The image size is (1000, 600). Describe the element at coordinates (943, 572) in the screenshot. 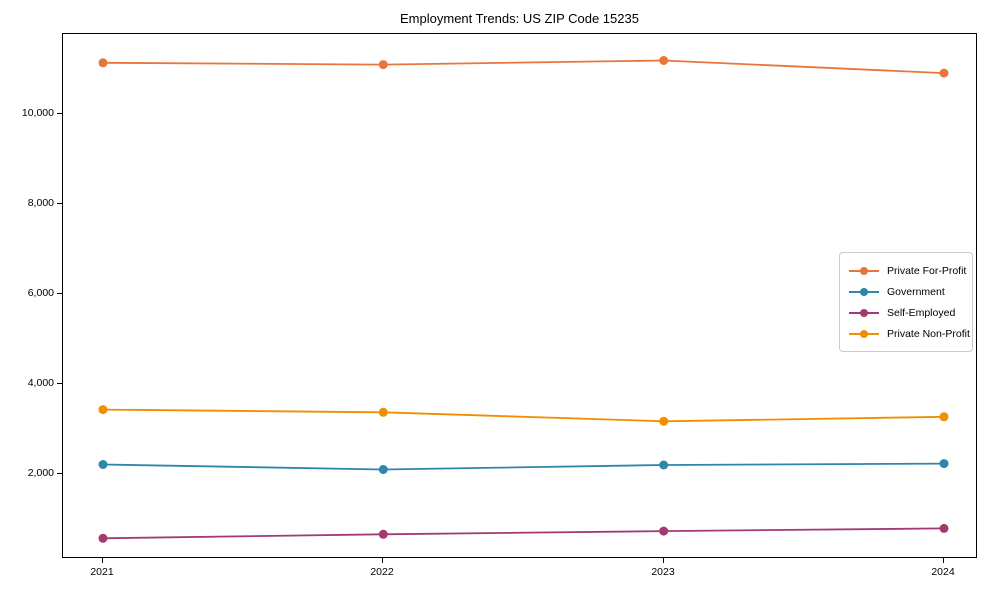

I see `x-tick-label: 2024` at that location.